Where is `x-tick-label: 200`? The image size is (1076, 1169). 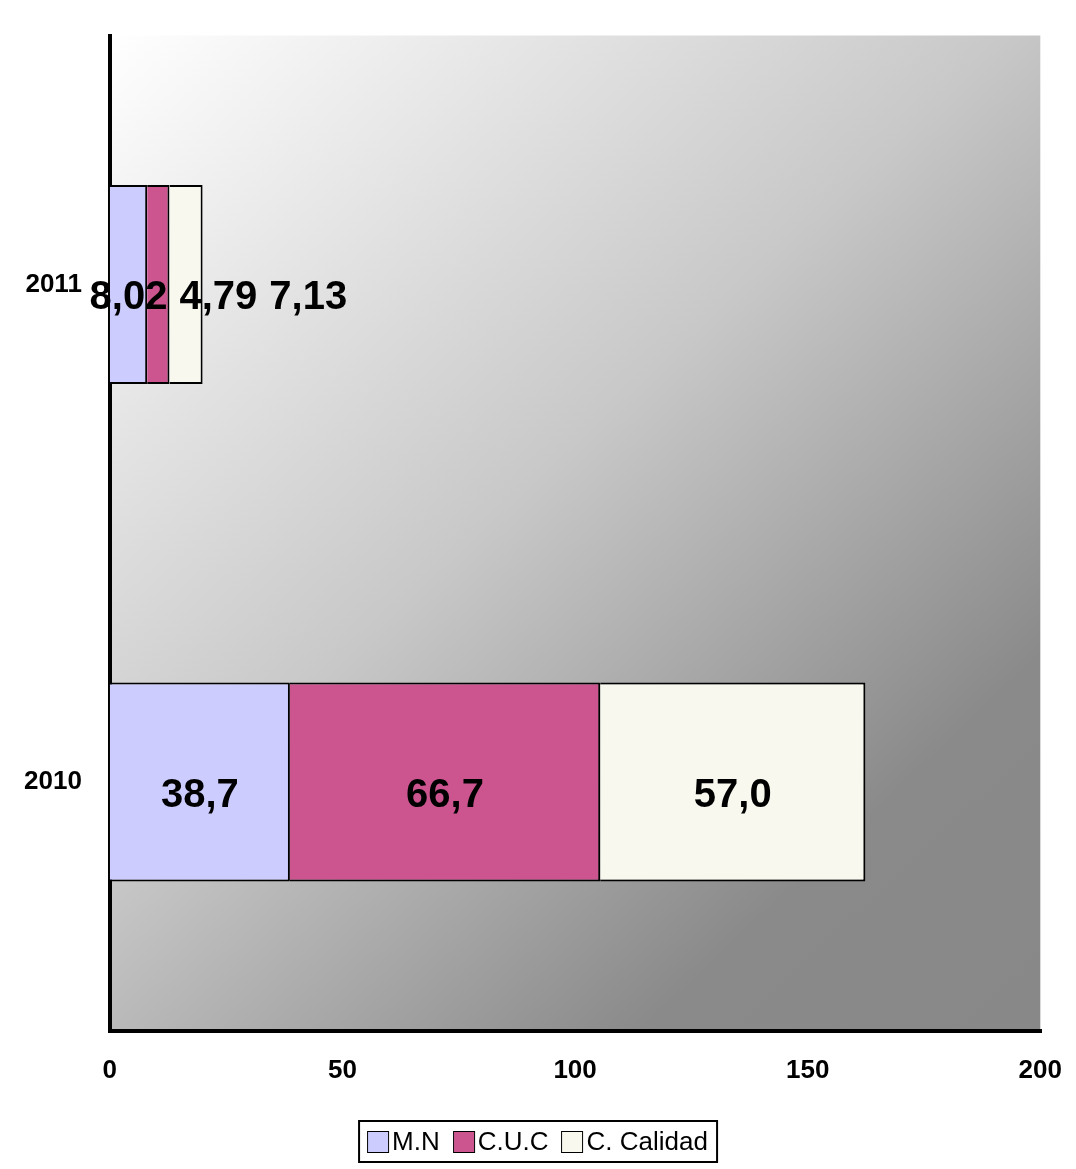 x-tick-label: 200 is located at coordinates (1040, 1068).